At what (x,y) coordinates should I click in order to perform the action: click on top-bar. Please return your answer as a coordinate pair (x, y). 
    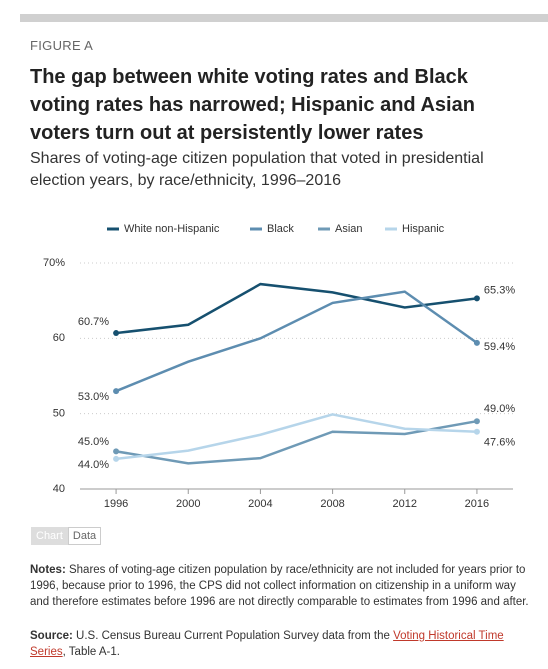
    Looking at the image, I should click on (284, 18).